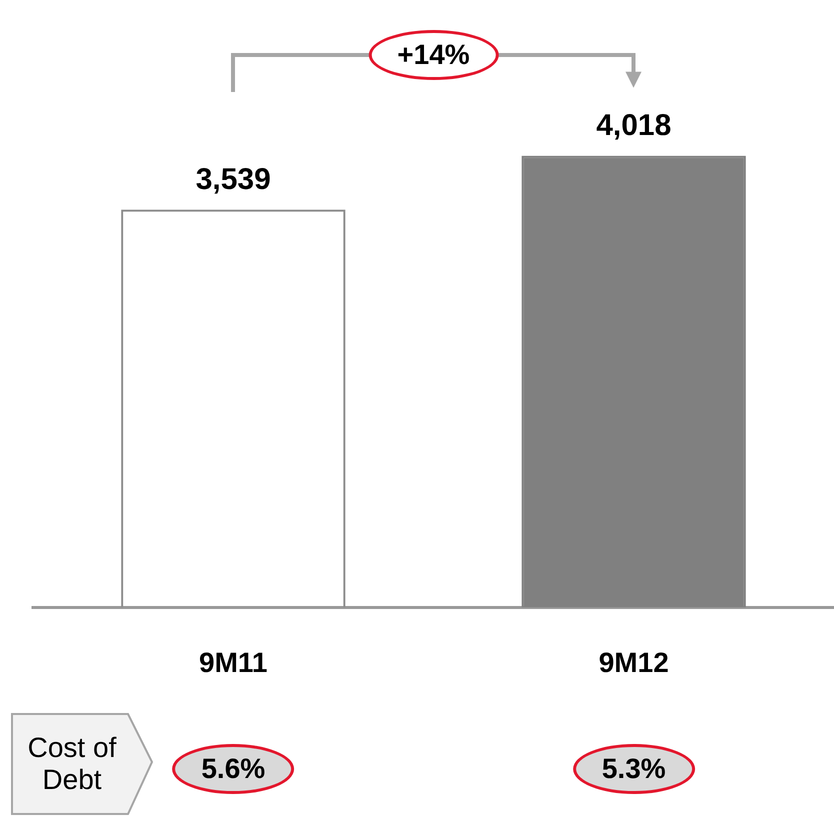  What do you see at coordinates (233, 179) in the screenshot?
I see `data-label: 3,539` at bounding box center [233, 179].